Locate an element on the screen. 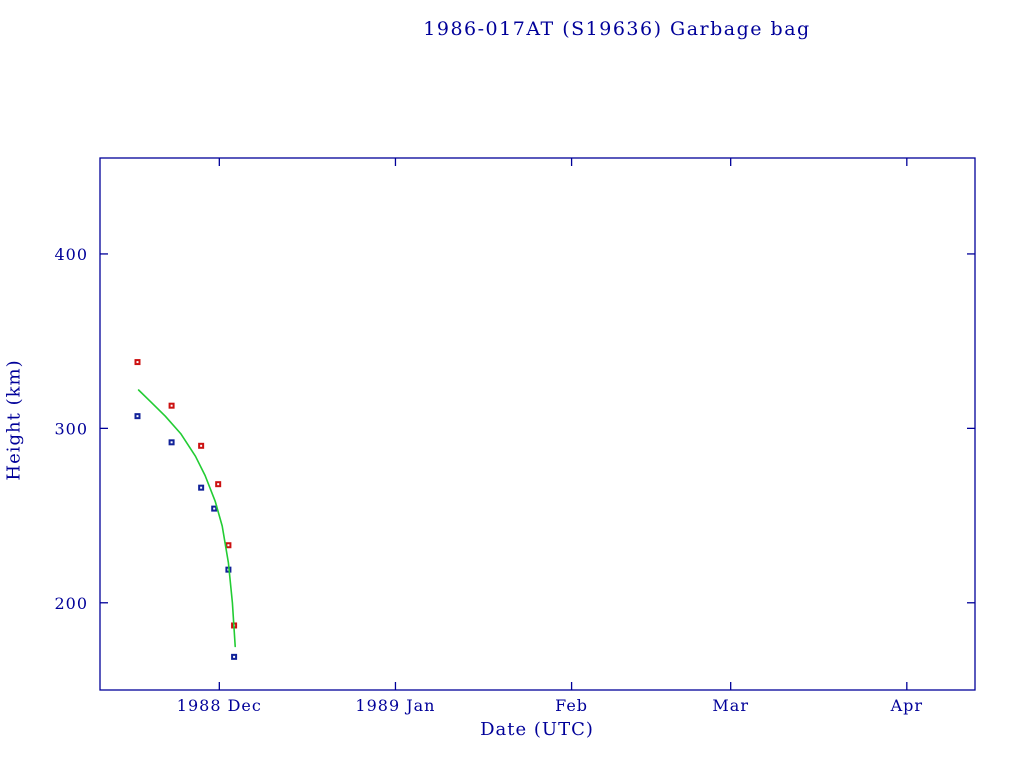 The height and width of the screenshot is (768, 1024). x-tick-label: Feb is located at coordinates (571, 705).